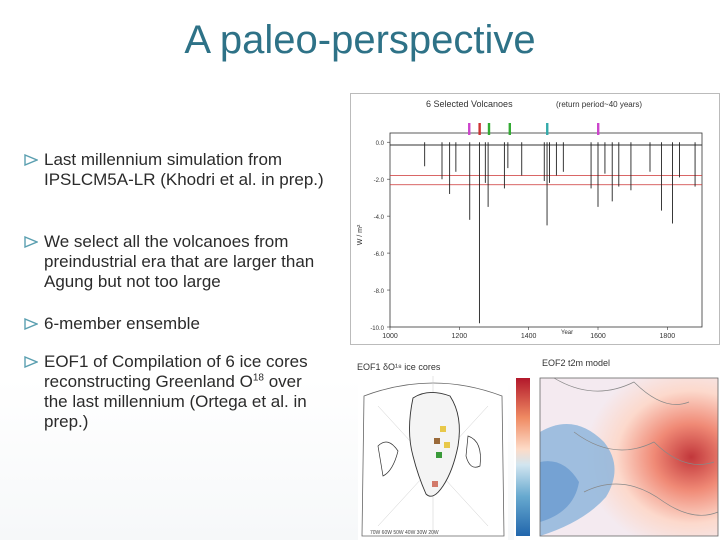 Image resolution: width=720 pixels, height=540 pixels. What do you see at coordinates (258, 378) in the screenshot?
I see `superscript-18: 18` at bounding box center [258, 378].